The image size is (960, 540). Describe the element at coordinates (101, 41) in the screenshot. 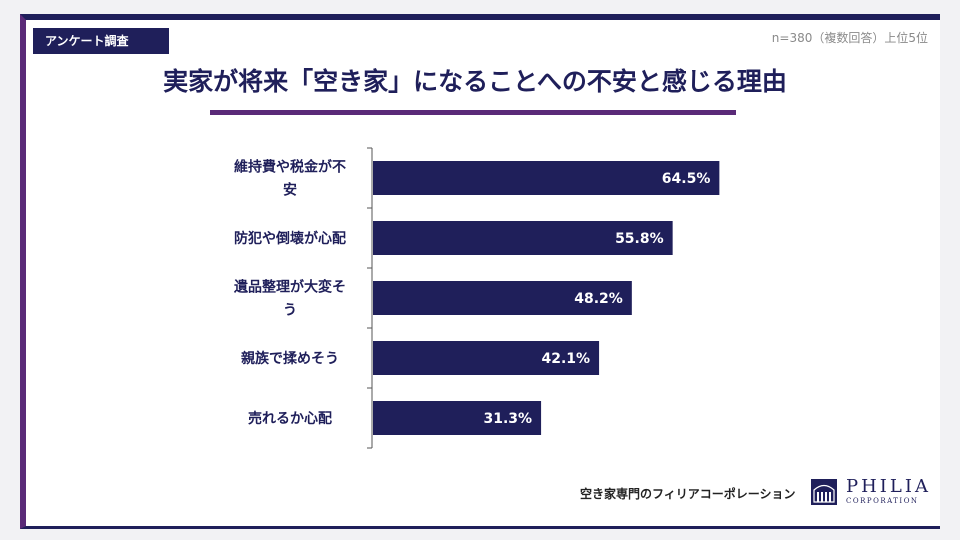

I see `survey-tag: アンケート調査` at that location.